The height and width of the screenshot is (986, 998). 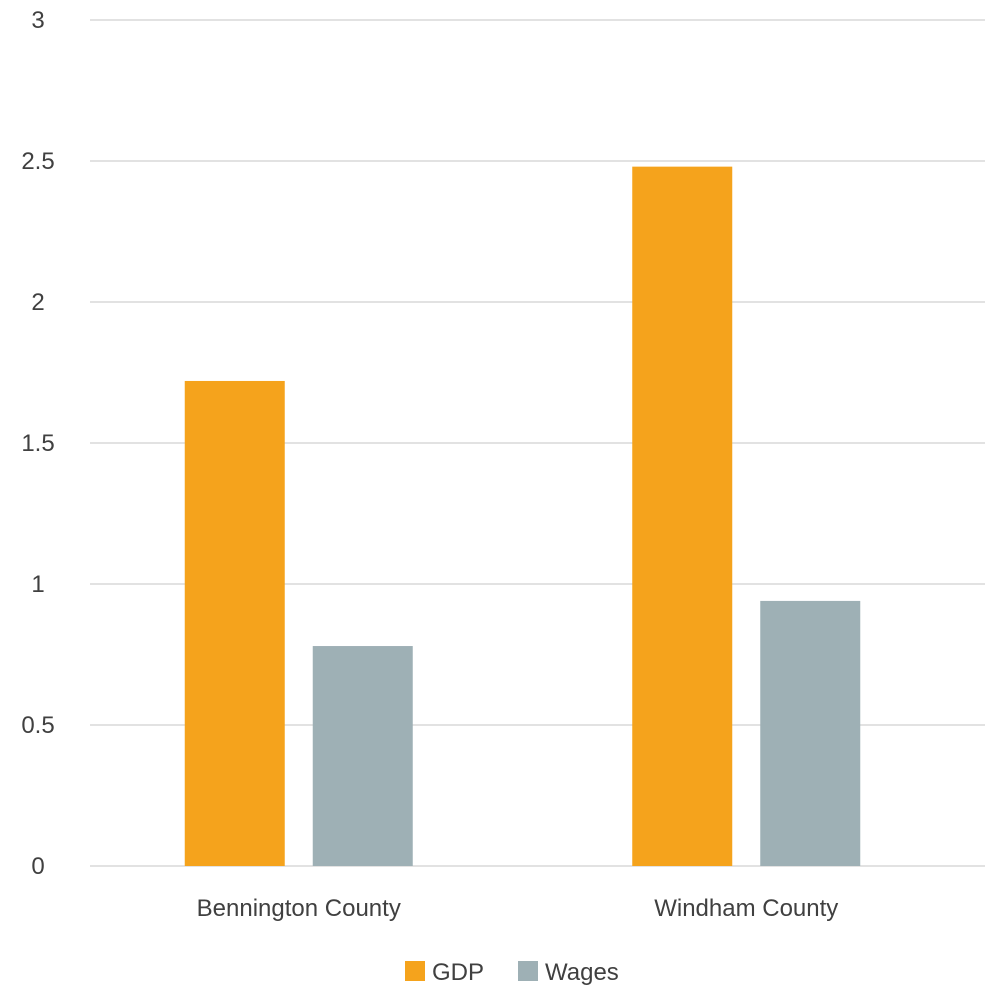 What do you see at coordinates (582, 972) in the screenshot?
I see `legend-label-wages: Wages` at bounding box center [582, 972].